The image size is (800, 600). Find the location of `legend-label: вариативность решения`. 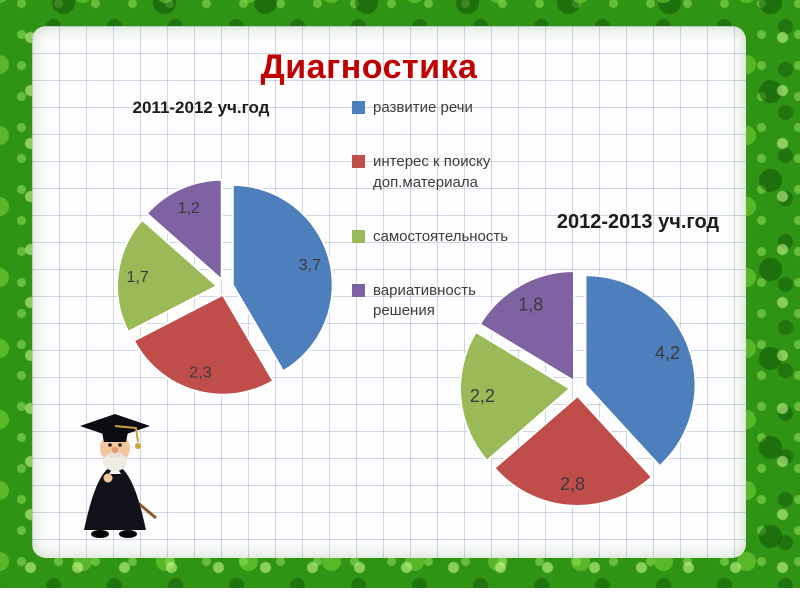

legend-label: вариативность решения is located at coordinates (424, 301).